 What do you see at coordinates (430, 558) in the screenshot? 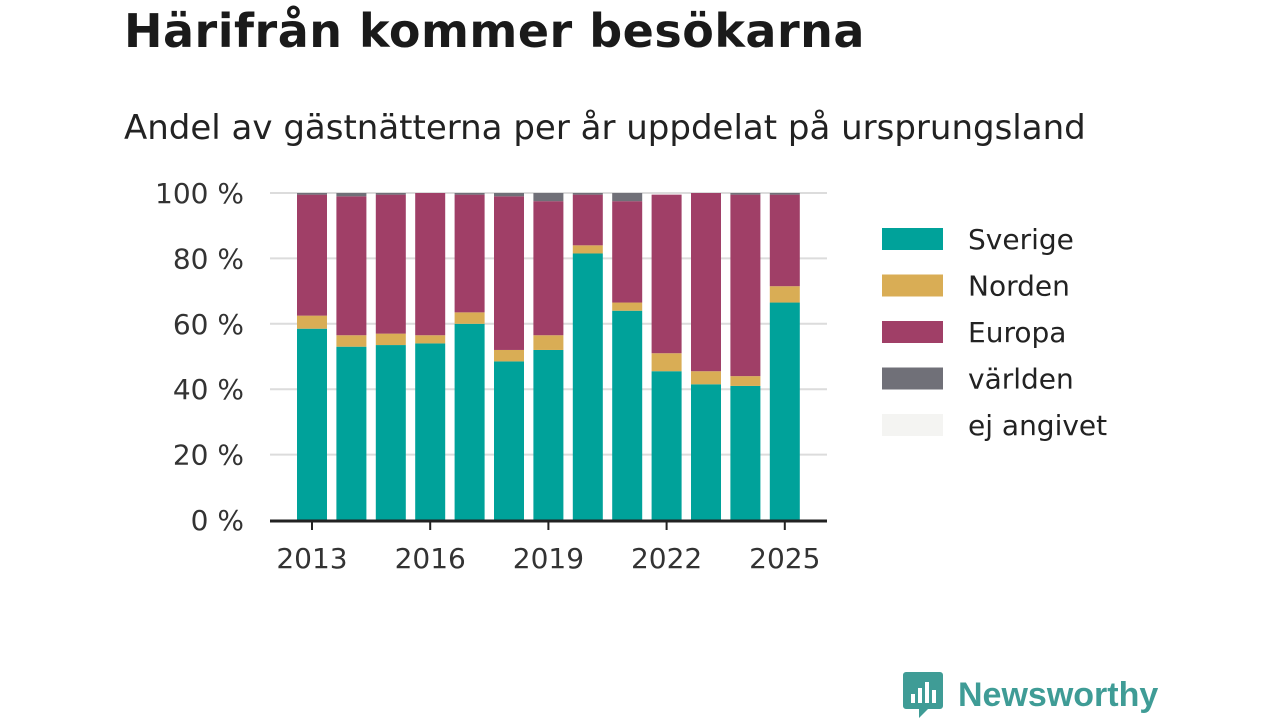
I see `x-tick-label: 2016` at bounding box center [430, 558].